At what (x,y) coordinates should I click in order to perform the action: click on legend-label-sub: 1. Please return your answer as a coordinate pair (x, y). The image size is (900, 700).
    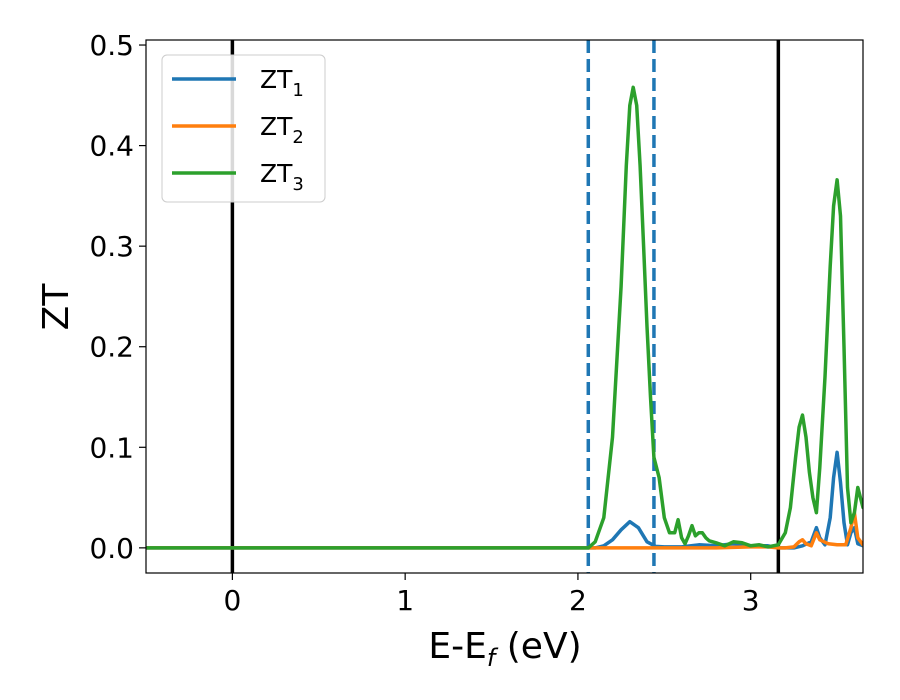
    Looking at the image, I should click on (297, 90).